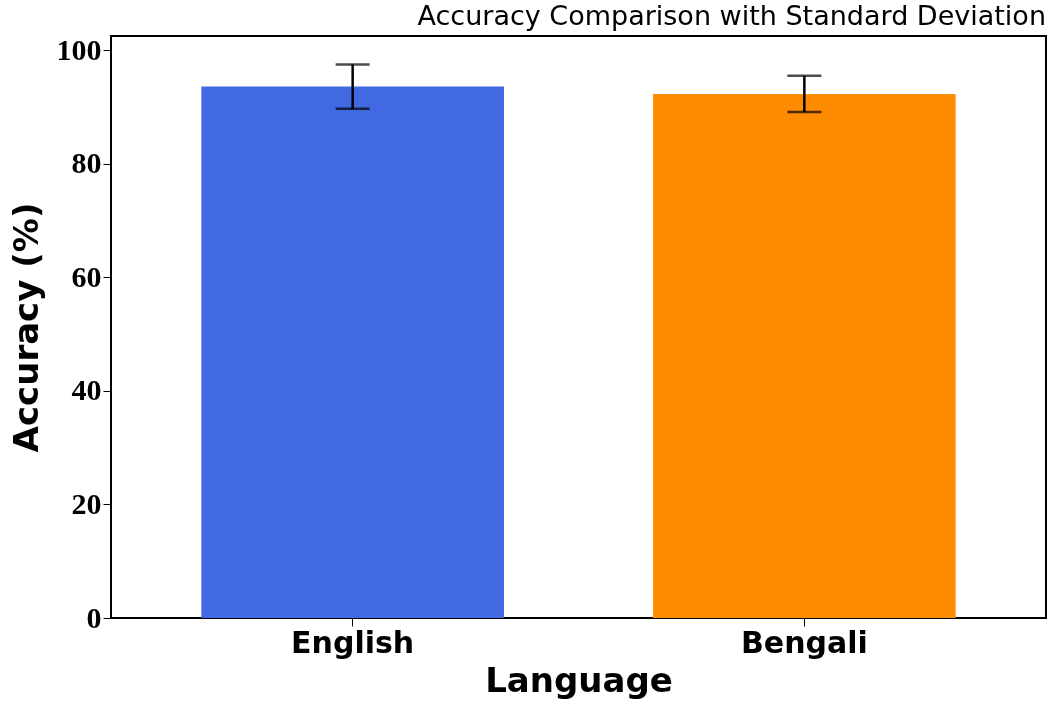 This screenshot has width=1058, height=716. I want to click on y-tick-label: 0, so click(94, 617).